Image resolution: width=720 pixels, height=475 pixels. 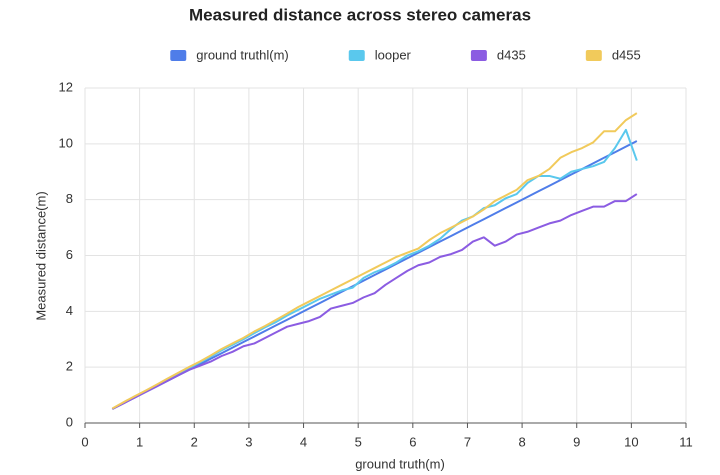 What do you see at coordinates (631, 441) in the screenshot?
I see `x-tick-label: 10` at bounding box center [631, 441].